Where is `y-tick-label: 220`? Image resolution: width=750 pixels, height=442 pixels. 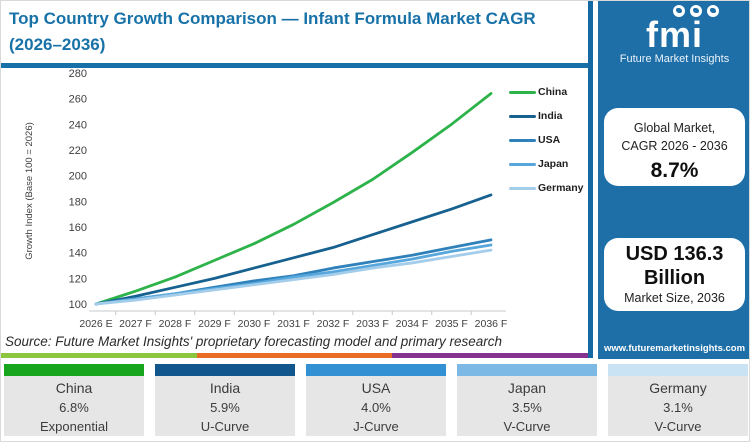
y-tick-label: 220 is located at coordinates (78, 151).